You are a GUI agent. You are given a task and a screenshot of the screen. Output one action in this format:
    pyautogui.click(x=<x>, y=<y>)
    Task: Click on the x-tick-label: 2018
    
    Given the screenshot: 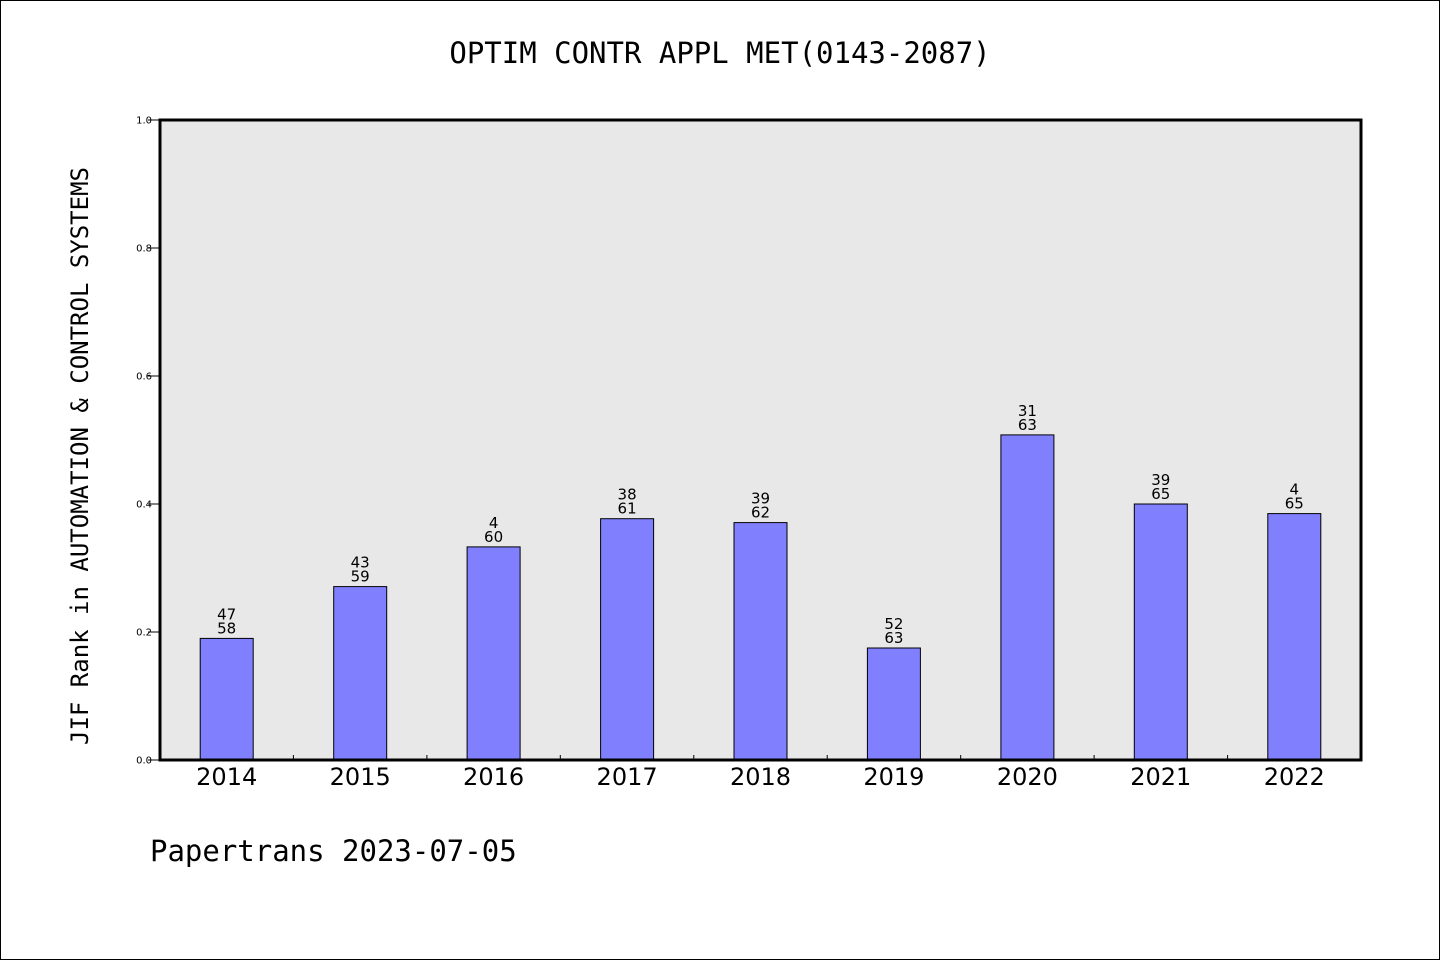 What is the action you would take?
    pyautogui.click(x=760, y=777)
    